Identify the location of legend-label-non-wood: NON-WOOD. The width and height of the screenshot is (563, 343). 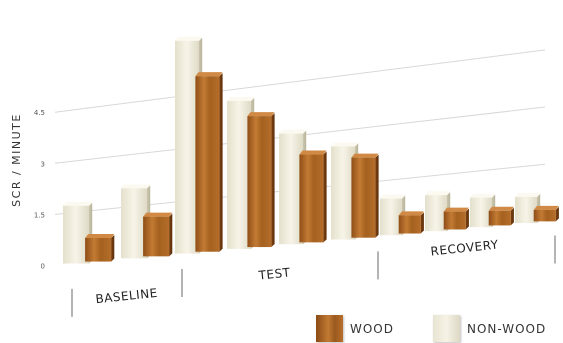
(507, 328).